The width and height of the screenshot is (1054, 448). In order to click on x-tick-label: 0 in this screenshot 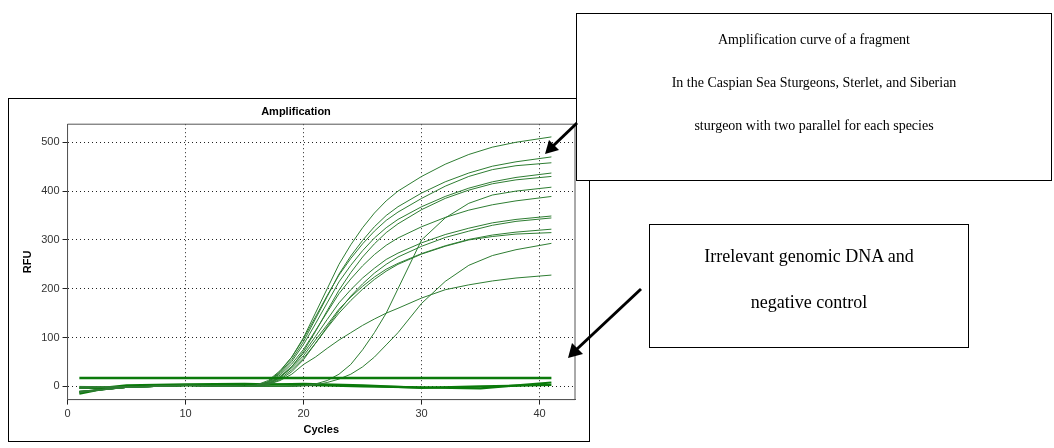, I will do `click(67, 413)`.